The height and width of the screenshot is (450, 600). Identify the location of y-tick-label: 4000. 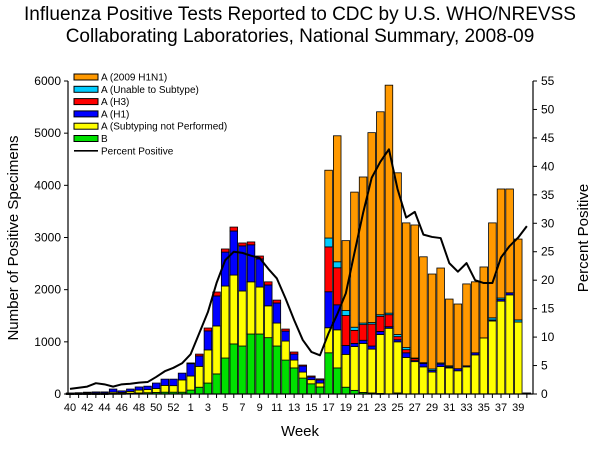
(47, 185).